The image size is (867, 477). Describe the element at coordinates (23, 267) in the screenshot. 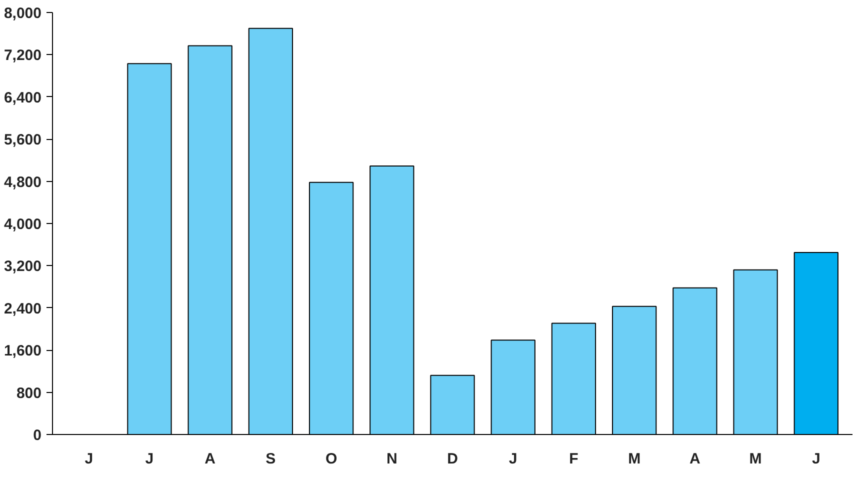

I see `y-tick-label: 3,200` at that location.